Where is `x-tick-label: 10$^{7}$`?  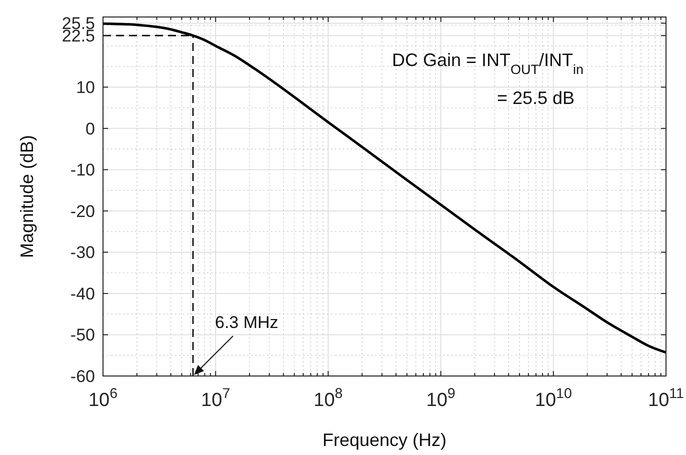
x-tick-label: 10$^{7}$ is located at coordinates (215, 398).